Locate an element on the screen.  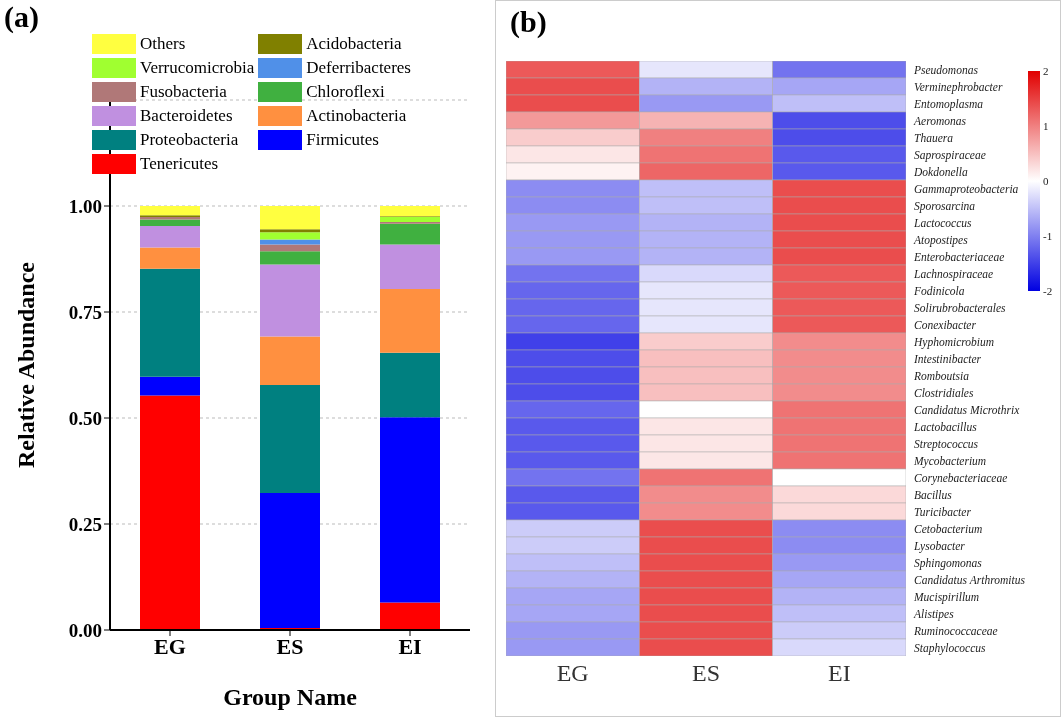
y-tick-label: Sporosarcina is located at coordinates (945, 206).